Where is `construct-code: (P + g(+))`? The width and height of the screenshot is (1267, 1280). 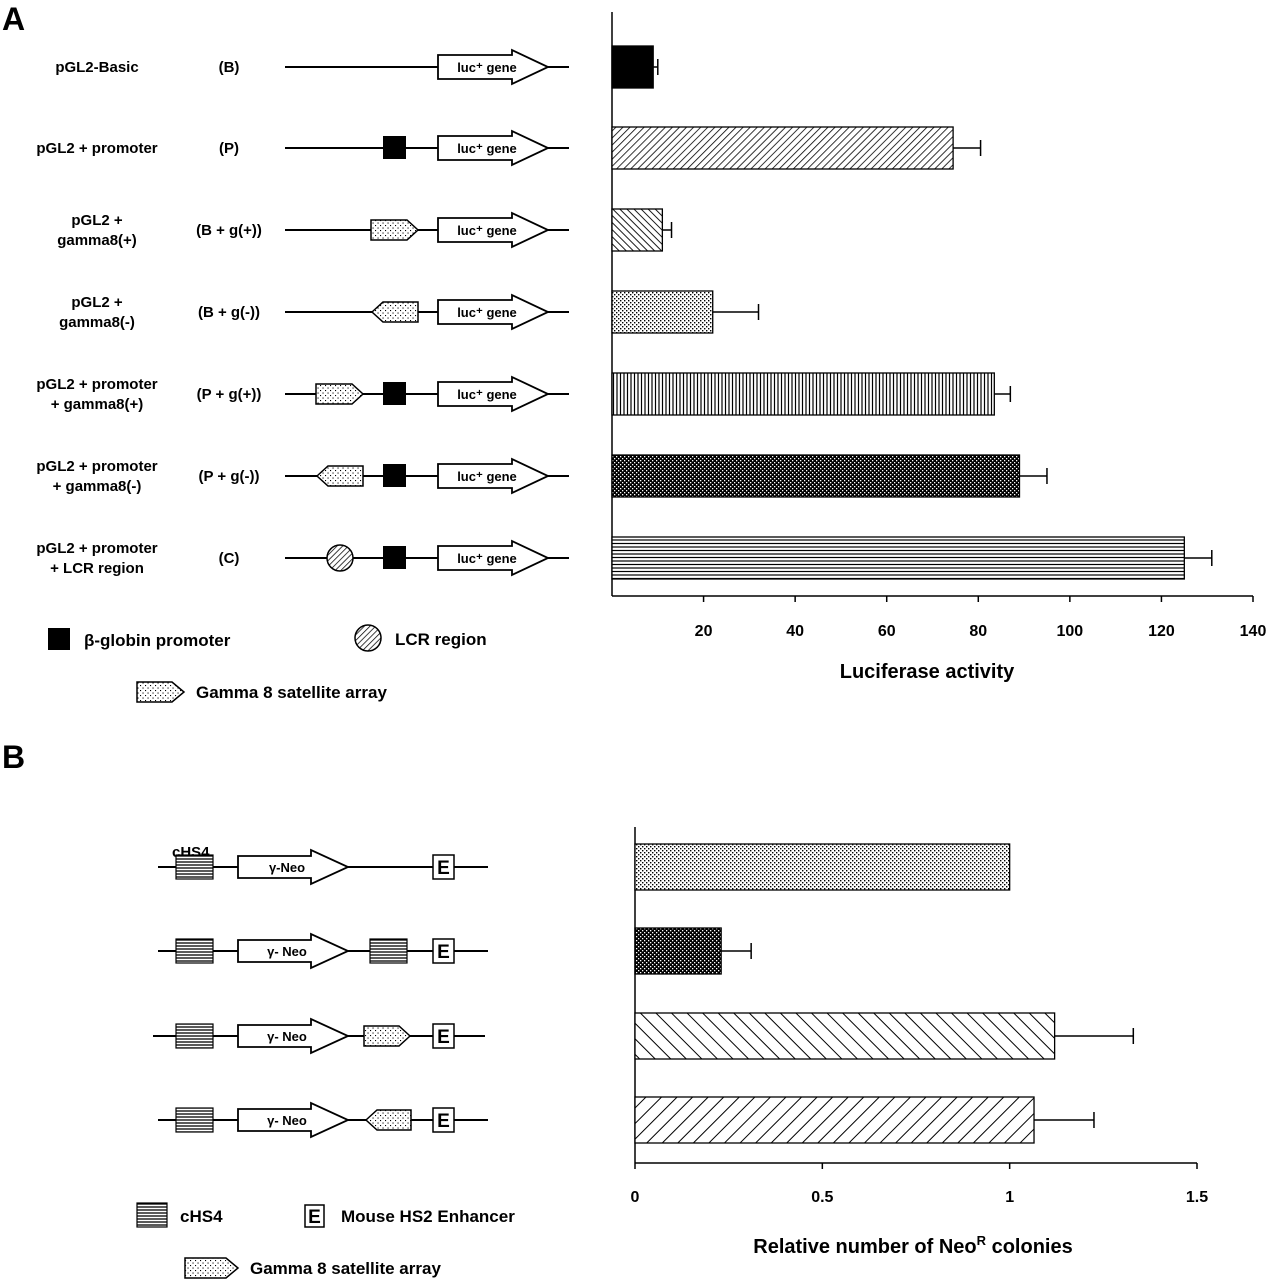 construct-code: (P + g(+)) is located at coordinates (229, 394).